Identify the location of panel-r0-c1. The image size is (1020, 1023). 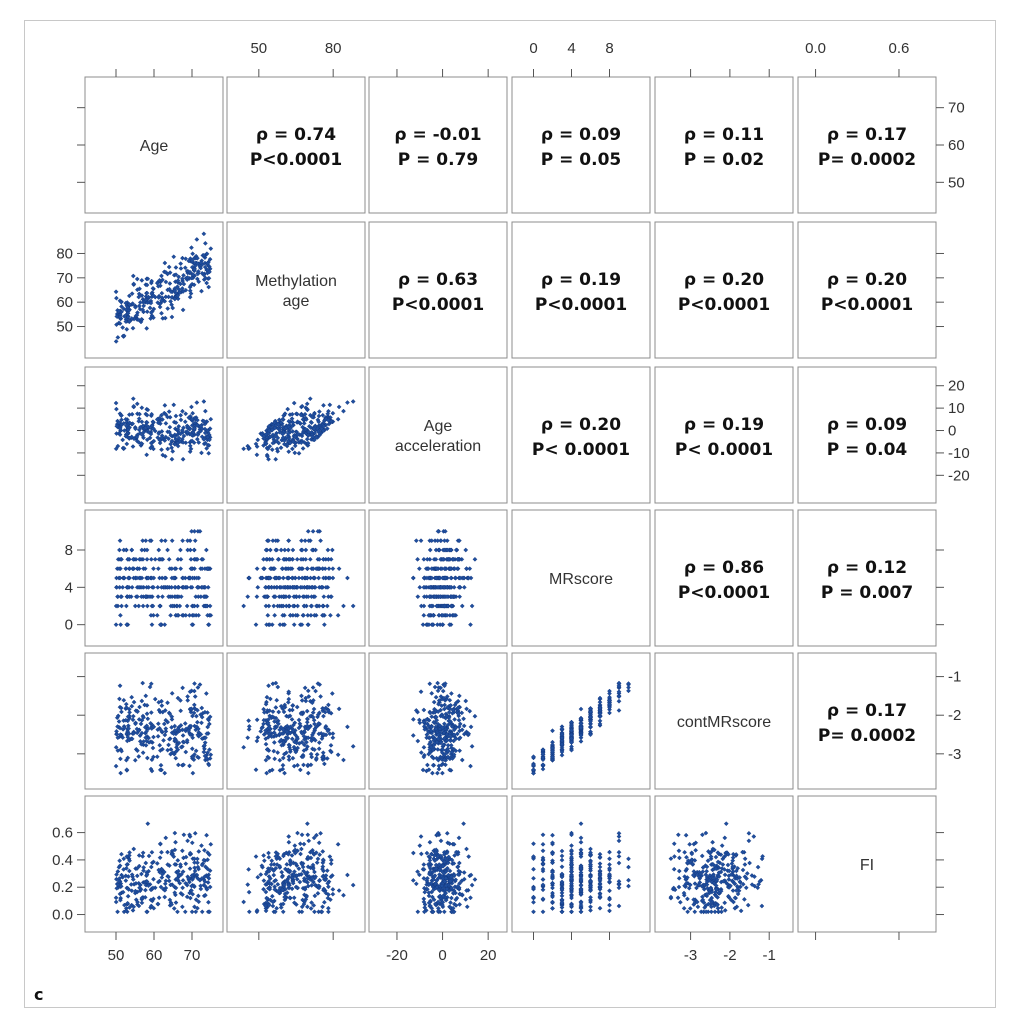
(296, 145).